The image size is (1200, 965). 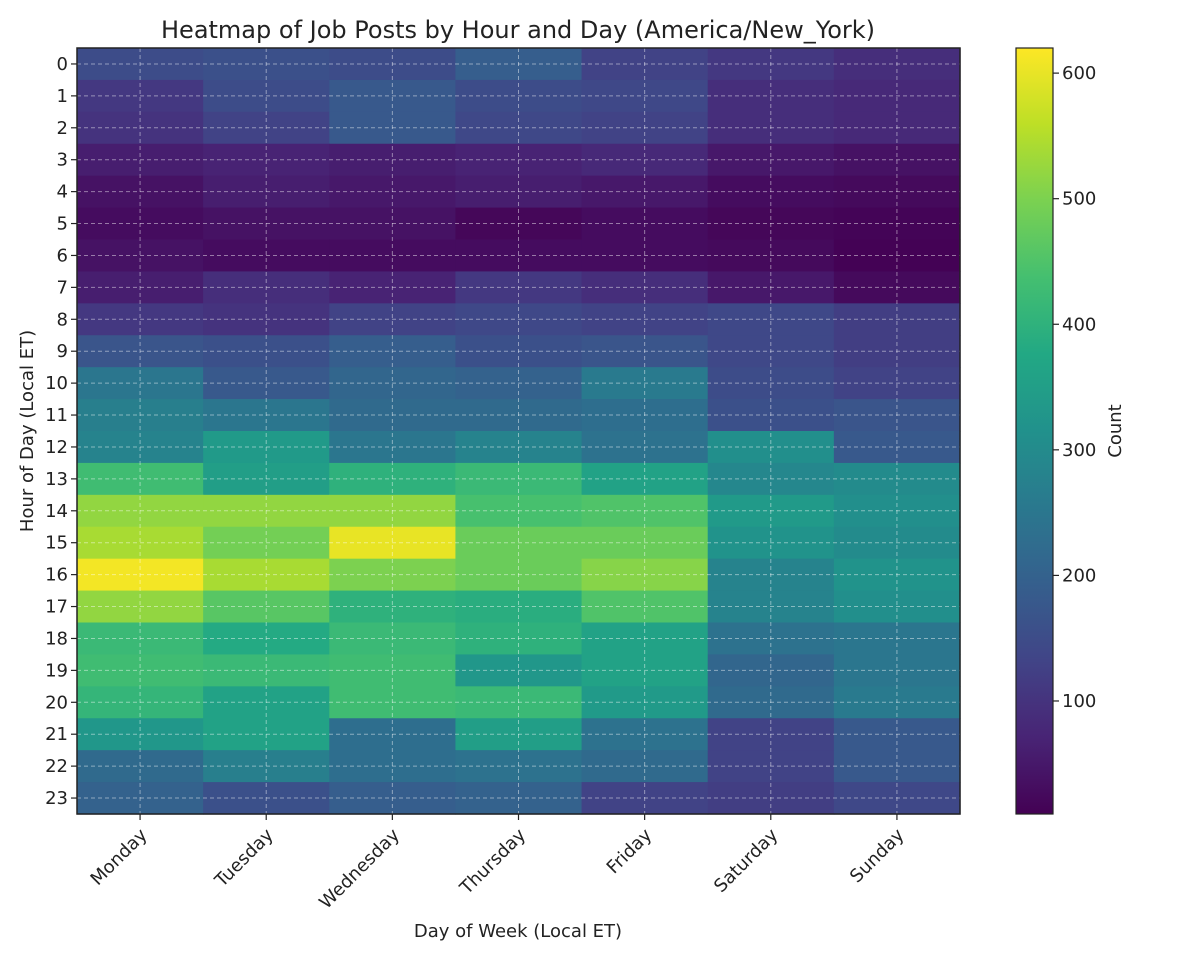 I want to click on x-tick-label: Wednesday, so click(x=359, y=868).